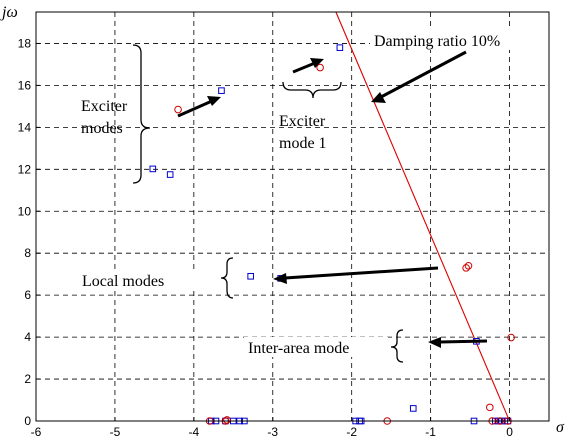 This screenshot has height=448, width=572. Describe the element at coordinates (303, 143) in the screenshot. I see `exciter-mode-1-label-line2: mode 1` at that location.